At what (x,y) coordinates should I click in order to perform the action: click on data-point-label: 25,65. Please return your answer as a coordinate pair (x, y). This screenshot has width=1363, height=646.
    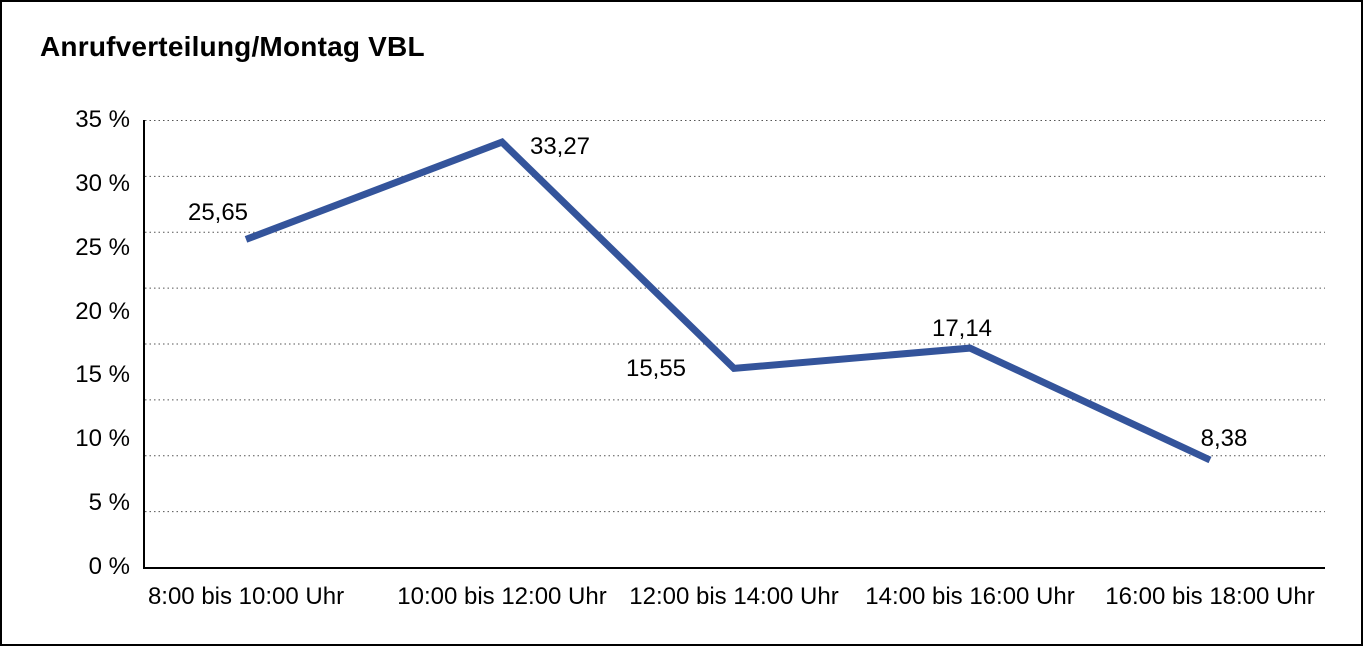
    Looking at the image, I should click on (218, 213).